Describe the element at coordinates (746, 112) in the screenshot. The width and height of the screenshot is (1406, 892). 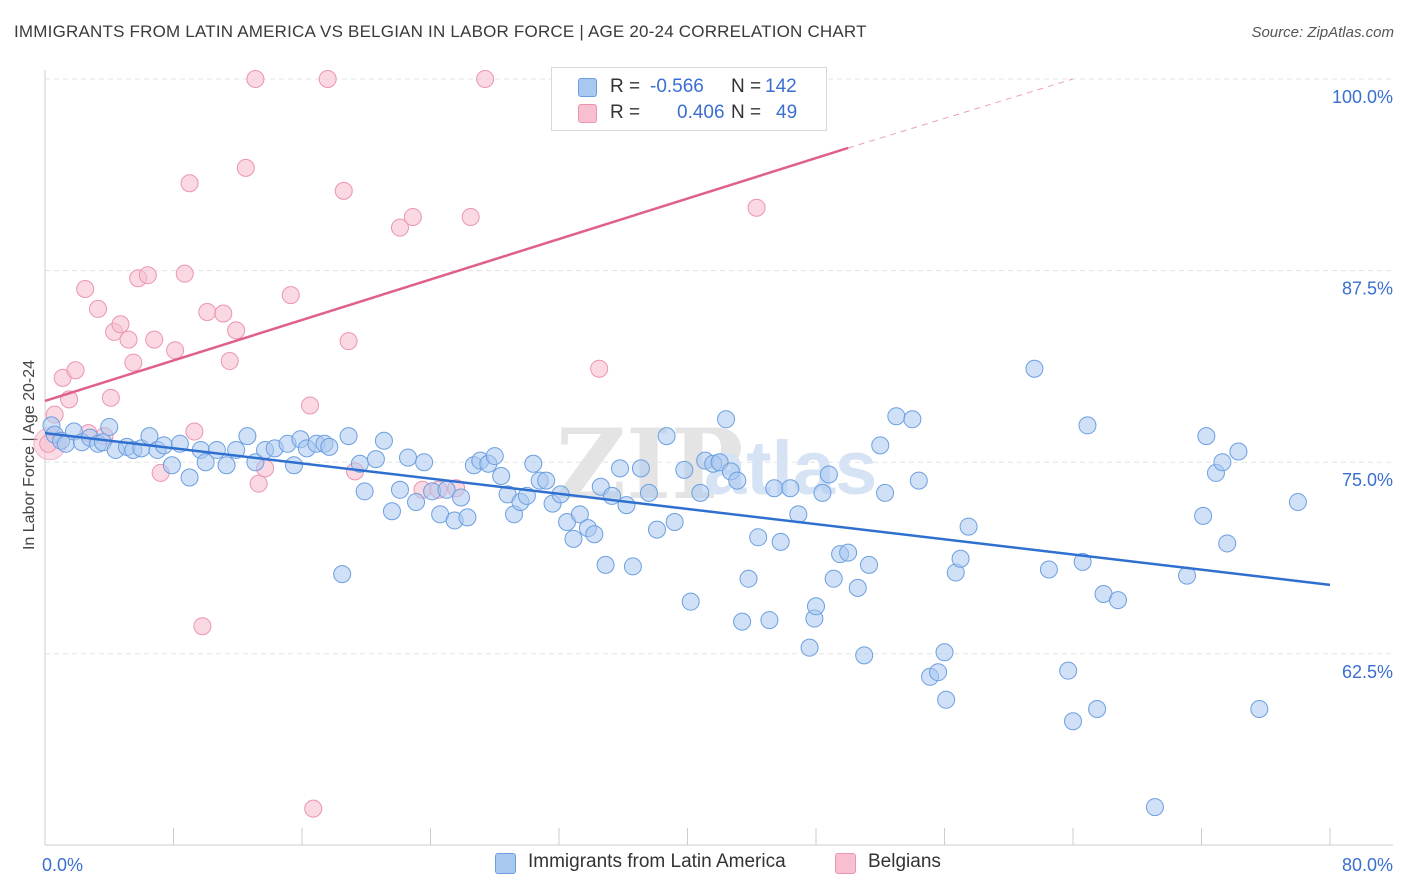
I see `n-label: N =` at that location.